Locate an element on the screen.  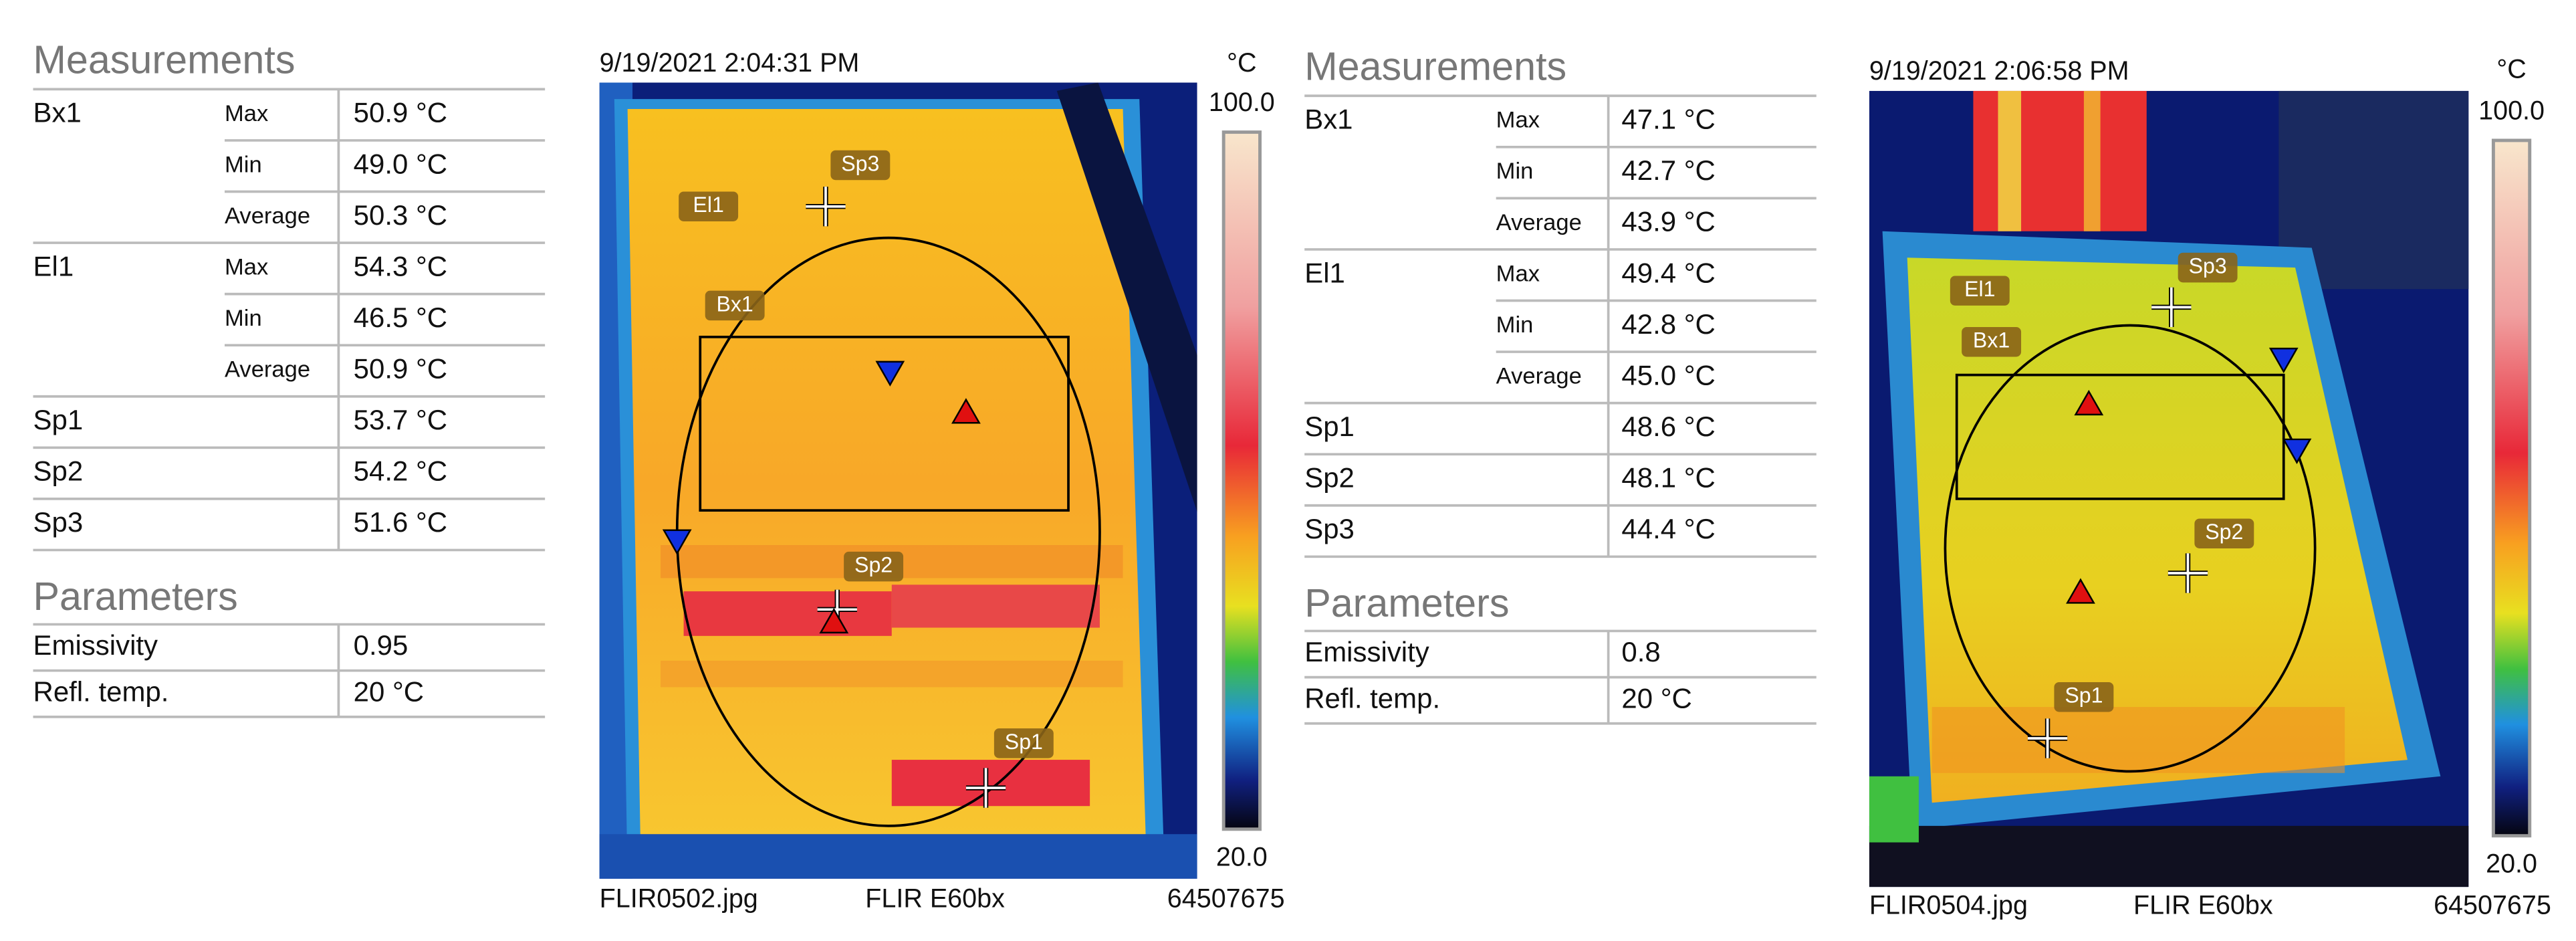
measurement-value: 53.7 °C is located at coordinates (400, 420).